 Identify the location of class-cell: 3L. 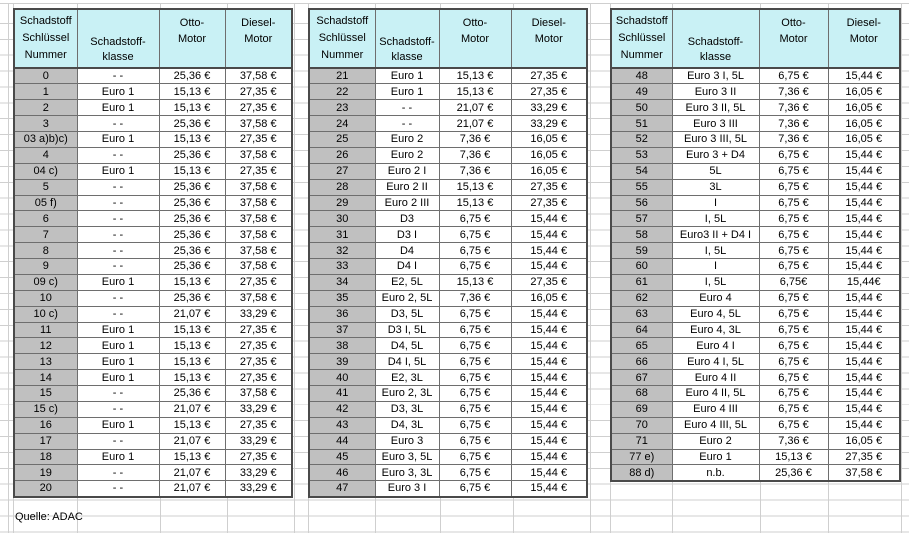
(715, 187).